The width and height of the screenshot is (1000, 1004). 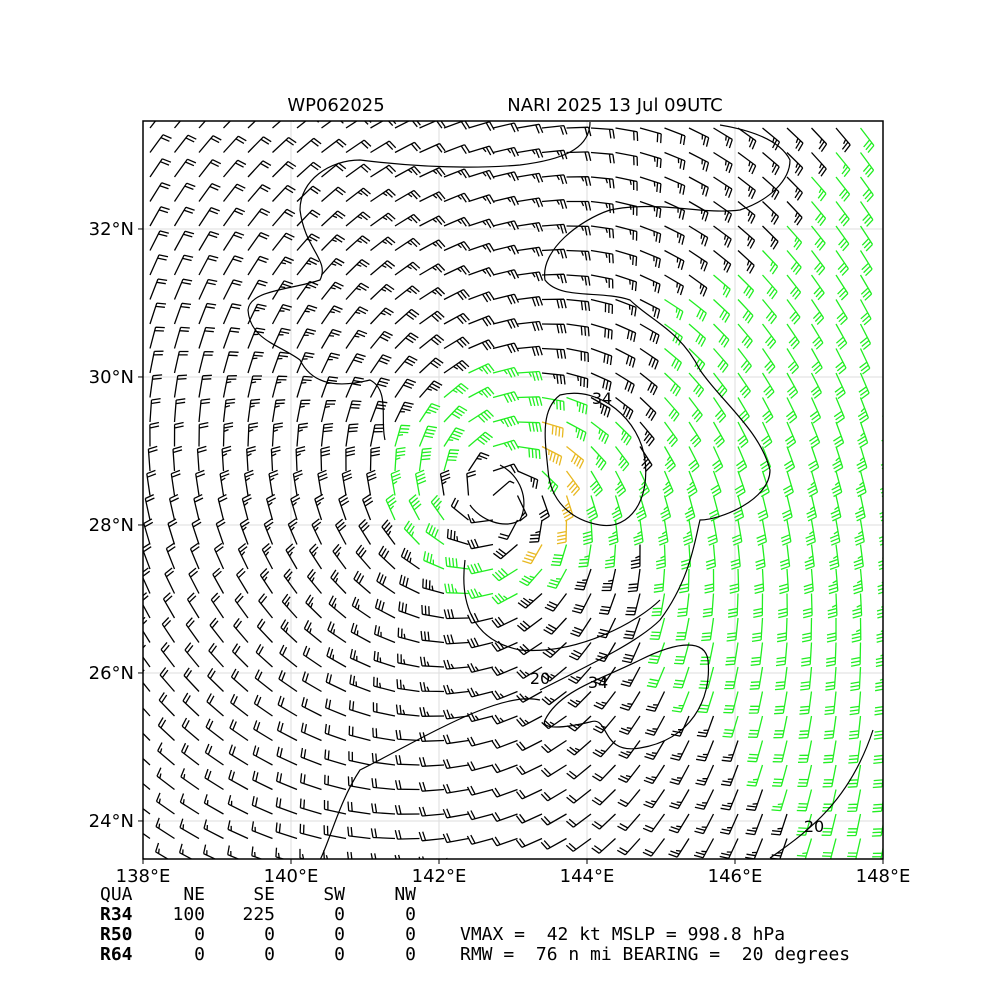 I want to click on y-tick-label: 30°N, so click(x=111, y=377).